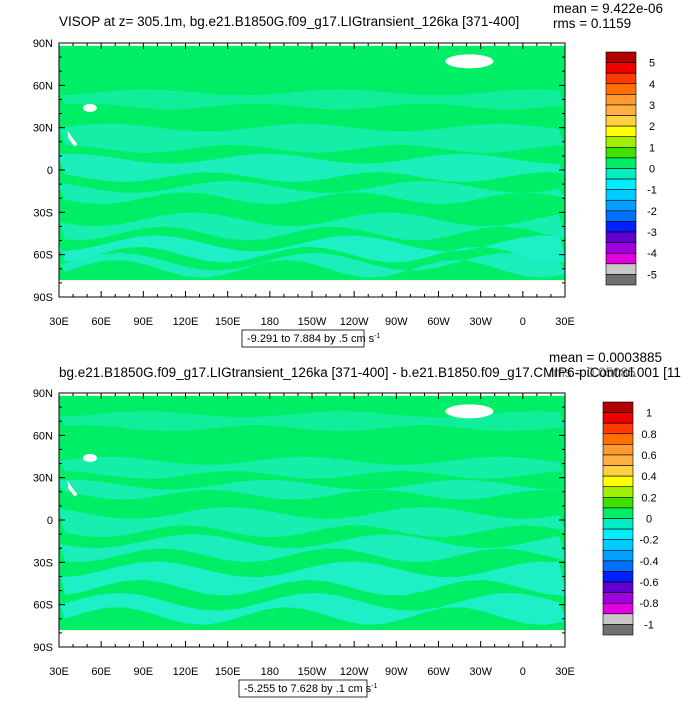 This screenshot has width=700, height=705. What do you see at coordinates (270, 672) in the screenshot?
I see `lon-tick-label: 180` at bounding box center [270, 672].